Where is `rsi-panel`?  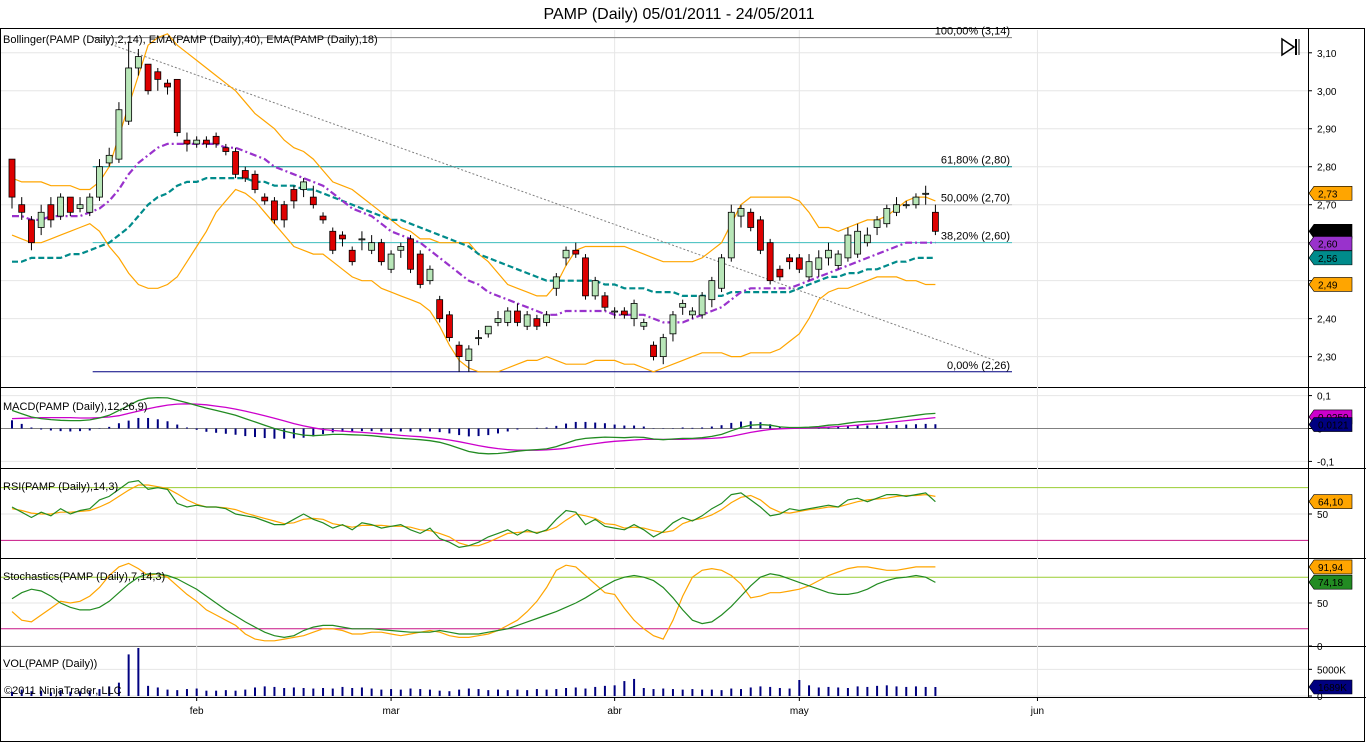 rsi-panel is located at coordinates (654, 514).